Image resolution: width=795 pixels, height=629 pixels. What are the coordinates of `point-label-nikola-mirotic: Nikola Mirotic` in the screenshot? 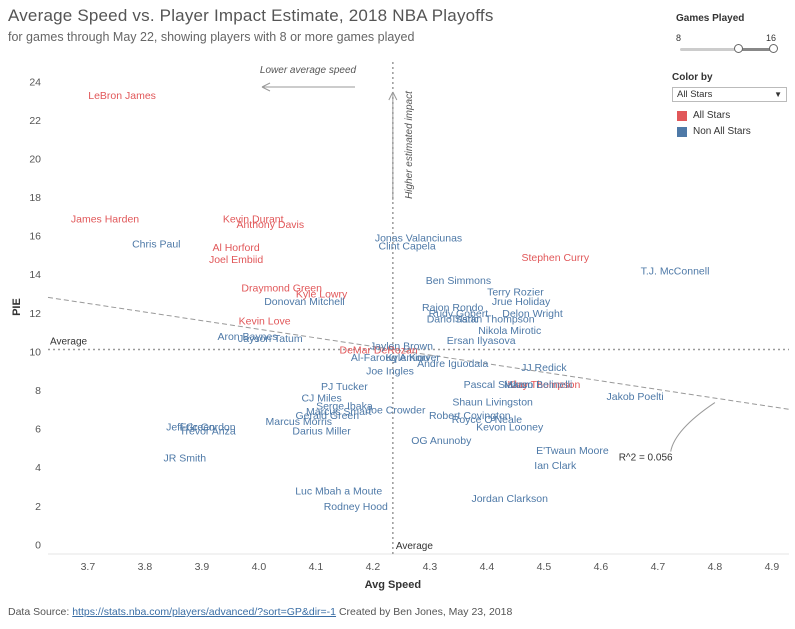 It's located at (509, 331).